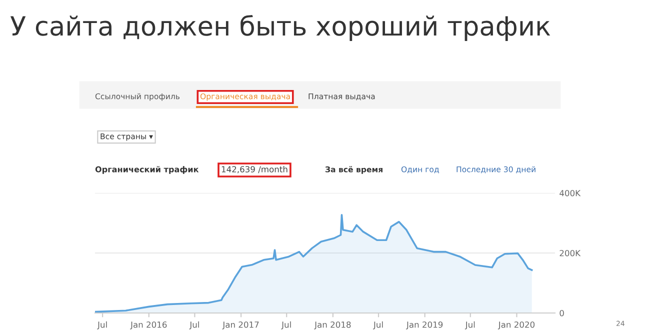  I want to click on y-tick-label: 200K, so click(570, 253).